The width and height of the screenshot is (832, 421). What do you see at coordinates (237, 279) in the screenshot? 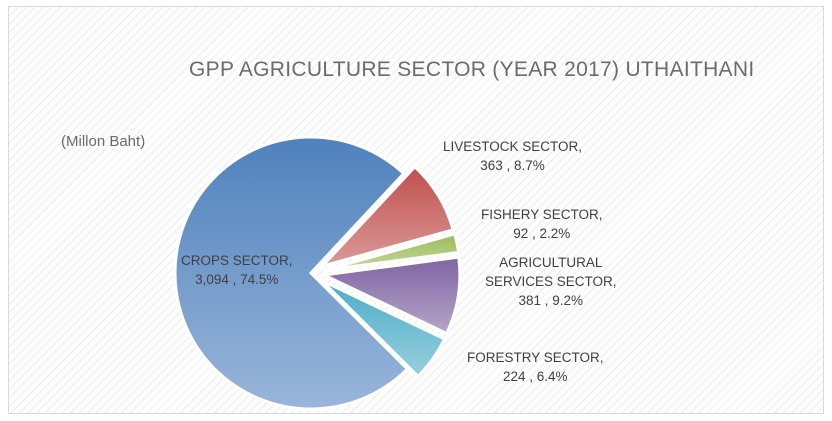
I see `data-label-crops-value: 3,094 , 74.5%` at bounding box center [237, 279].